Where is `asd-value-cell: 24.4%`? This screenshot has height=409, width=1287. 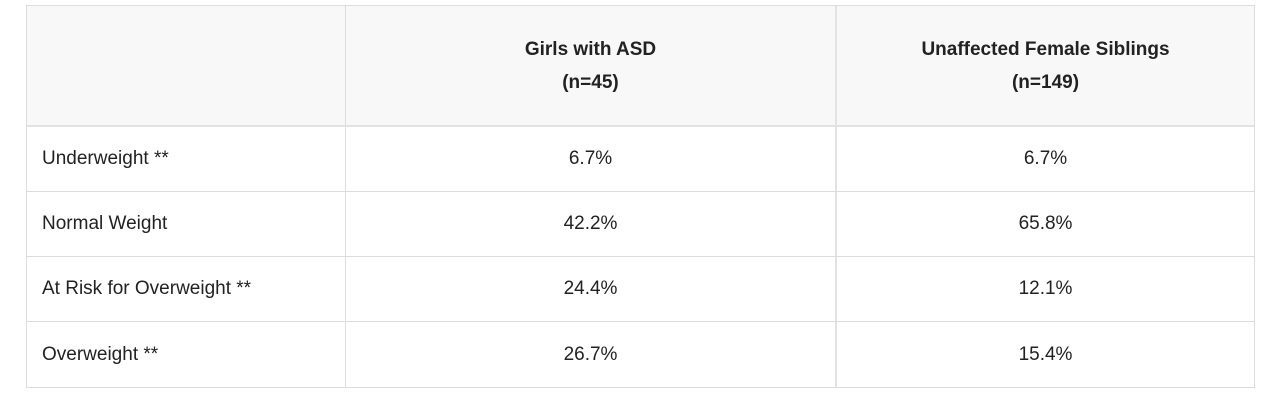
asd-value-cell: 24.4% is located at coordinates (591, 289).